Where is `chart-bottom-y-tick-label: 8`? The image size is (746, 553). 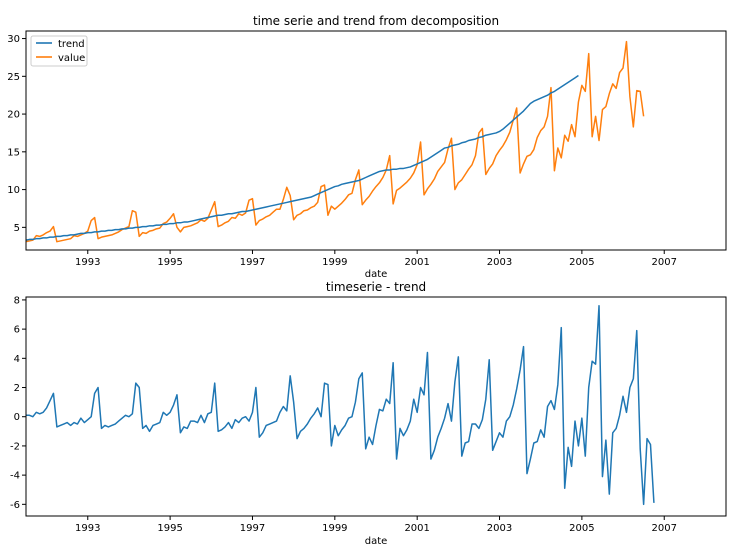
chart-bottom-y-tick-label: 8 is located at coordinates (17, 300).